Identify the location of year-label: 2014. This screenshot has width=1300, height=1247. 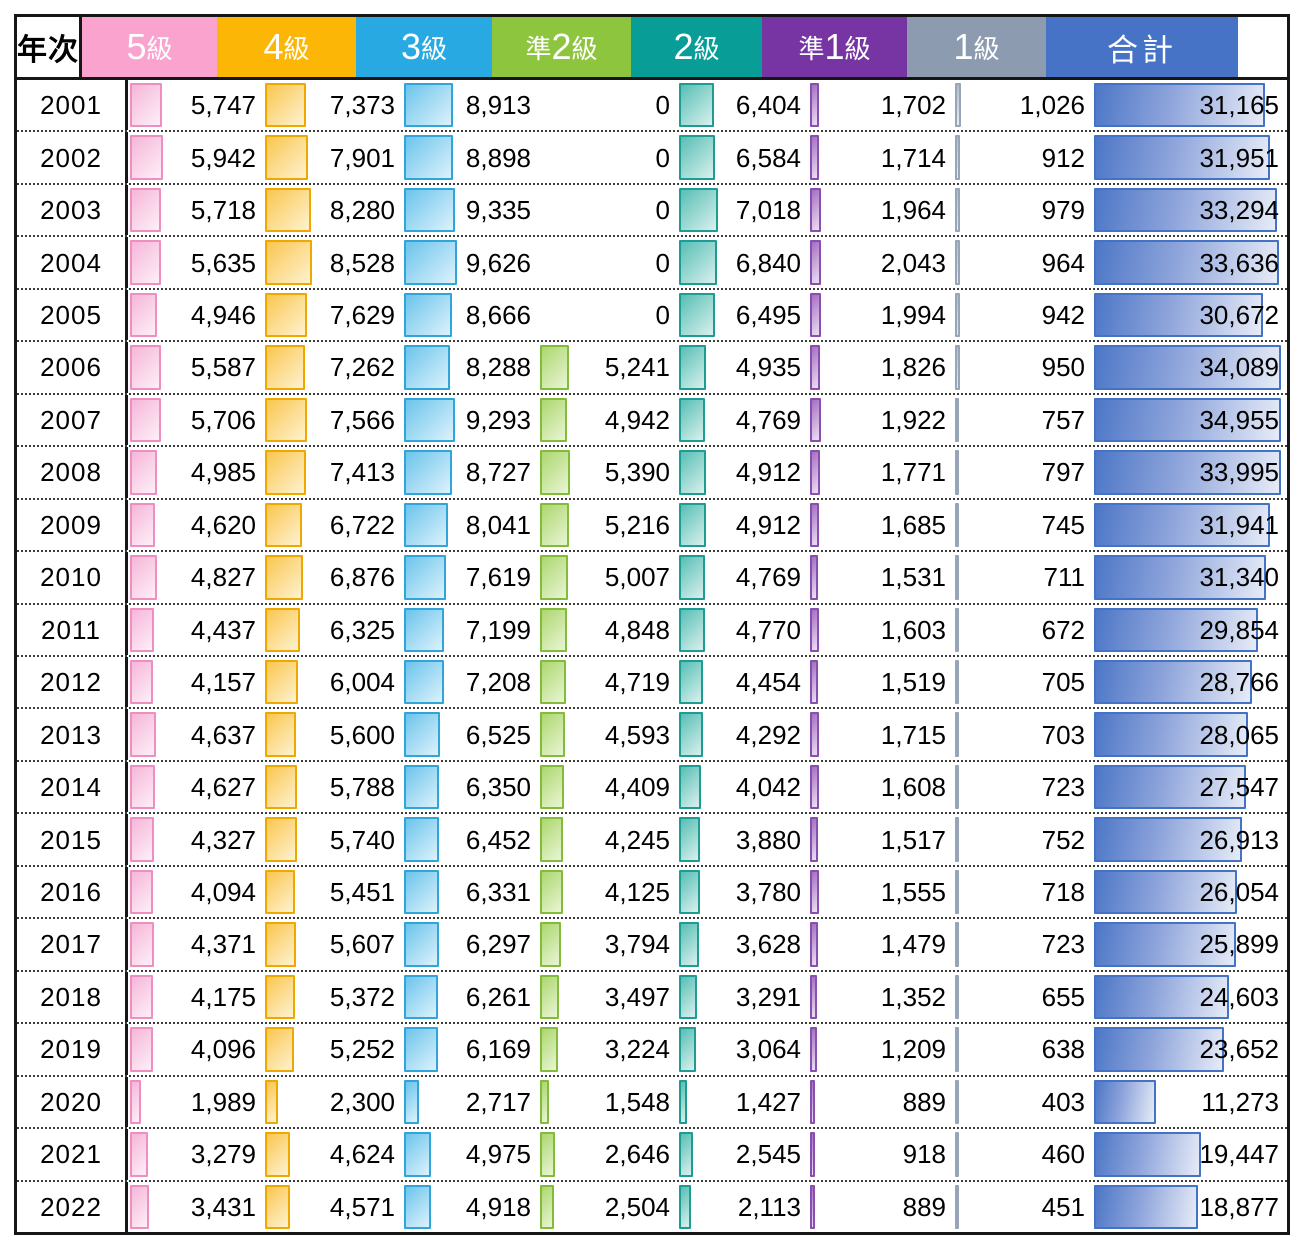
(71, 787).